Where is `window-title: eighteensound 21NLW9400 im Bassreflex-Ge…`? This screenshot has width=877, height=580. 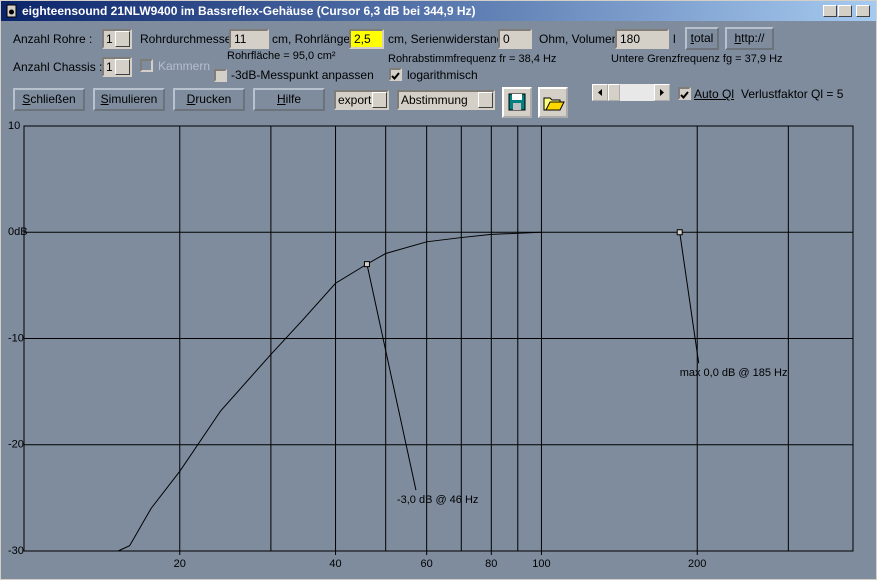
window-title: eighteensound 21NLW9400 im Bassreflex-Ge… is located at coordinates (249, 11).